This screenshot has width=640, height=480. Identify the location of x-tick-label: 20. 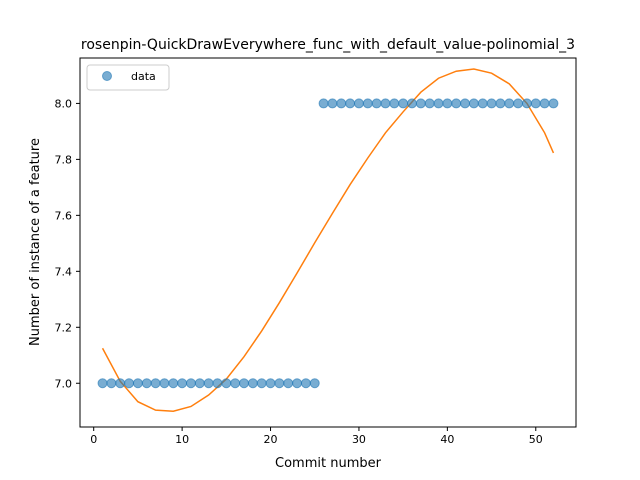
(271, 439).